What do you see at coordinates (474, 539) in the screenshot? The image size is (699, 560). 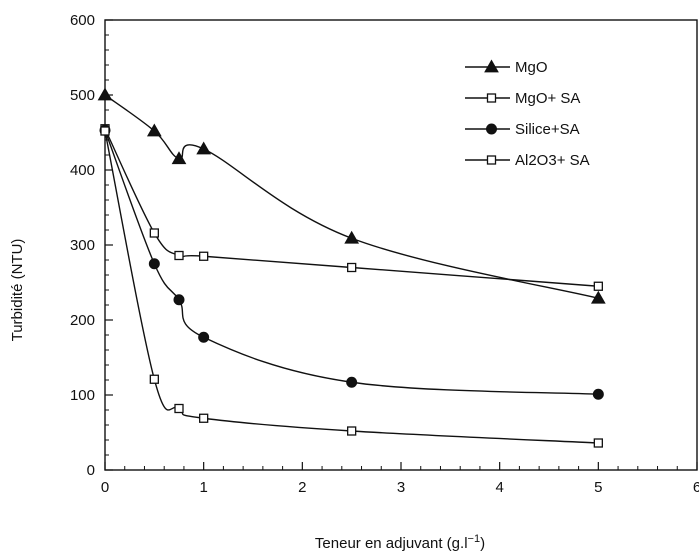 I see `x-axis-title-exponent: −1` at bounding box center [474, 539].